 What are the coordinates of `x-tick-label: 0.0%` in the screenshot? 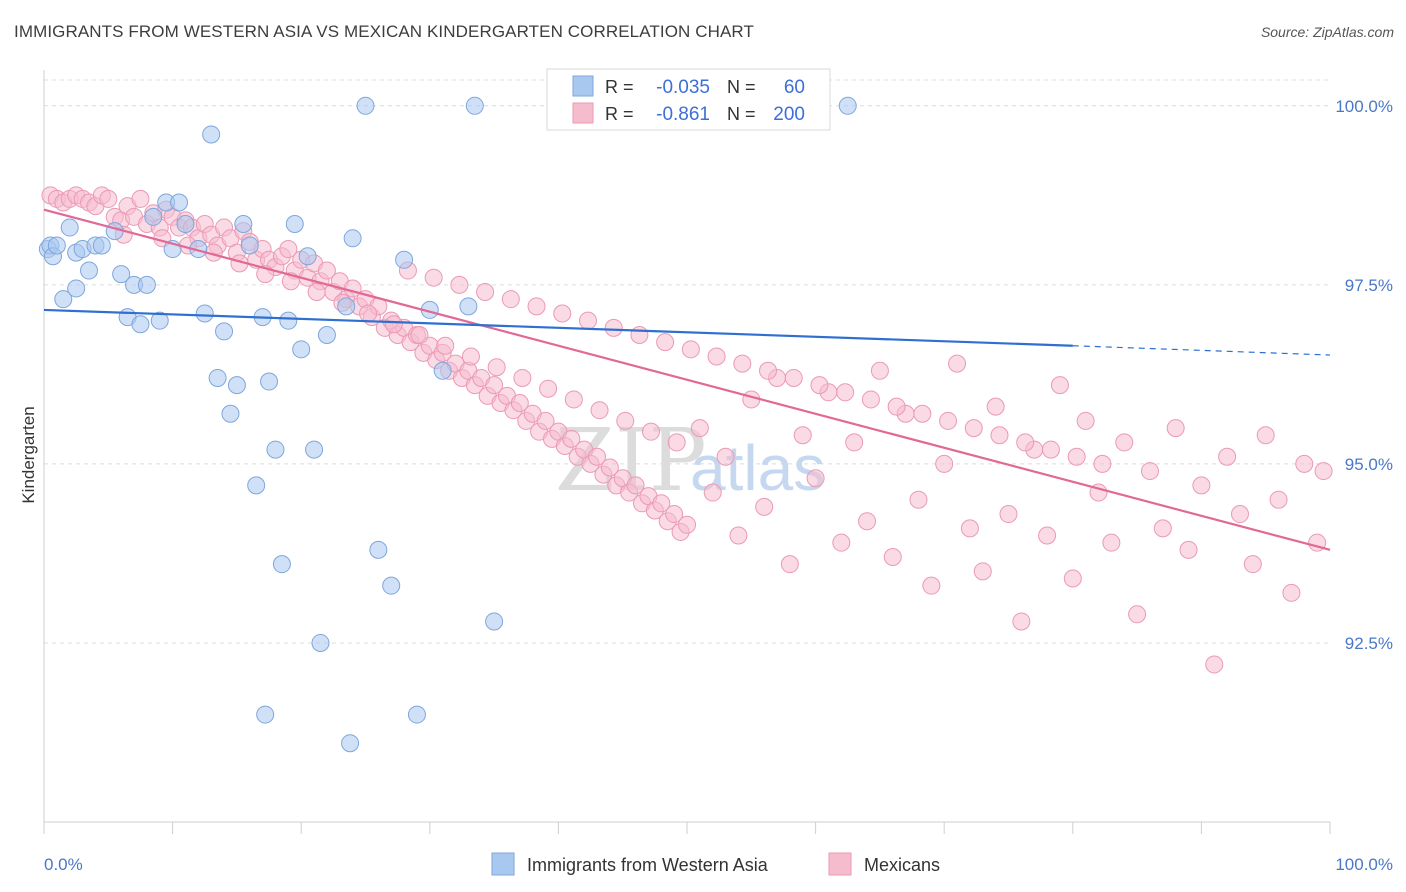 It's located at (63, 864).